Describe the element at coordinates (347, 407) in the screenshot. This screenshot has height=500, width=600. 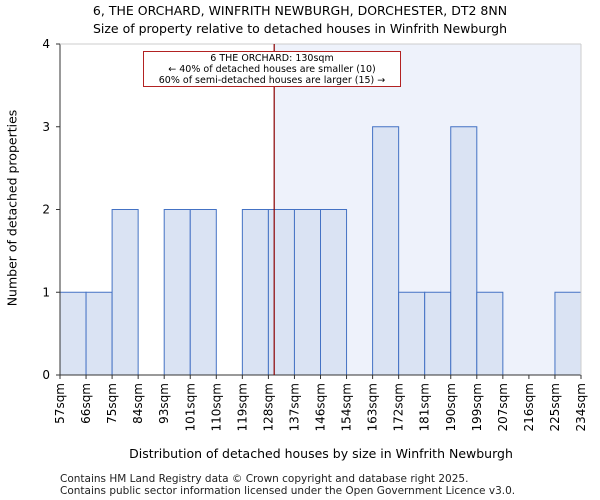
I see `x-tick-label-154sqm: 154sqm` at that location.